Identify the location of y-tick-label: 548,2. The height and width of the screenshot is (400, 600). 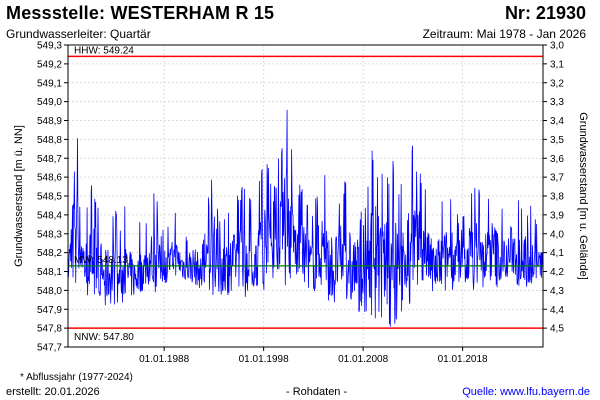
(49, 253).